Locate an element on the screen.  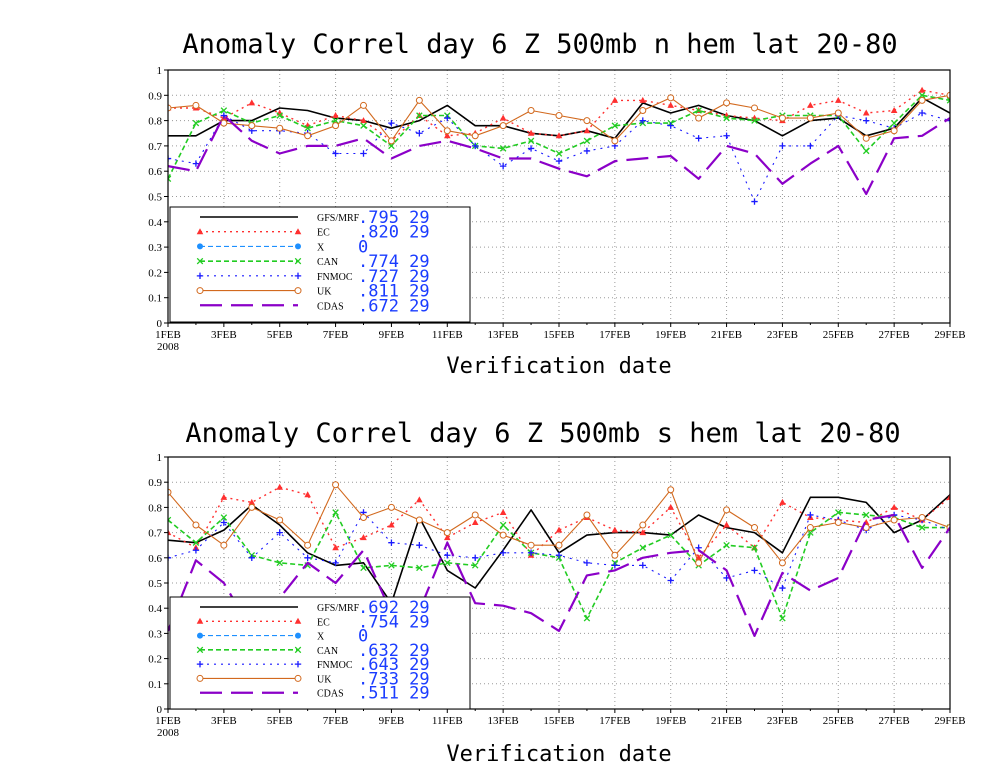
legend-score: .511 29 is located at coordinates (394, 694).